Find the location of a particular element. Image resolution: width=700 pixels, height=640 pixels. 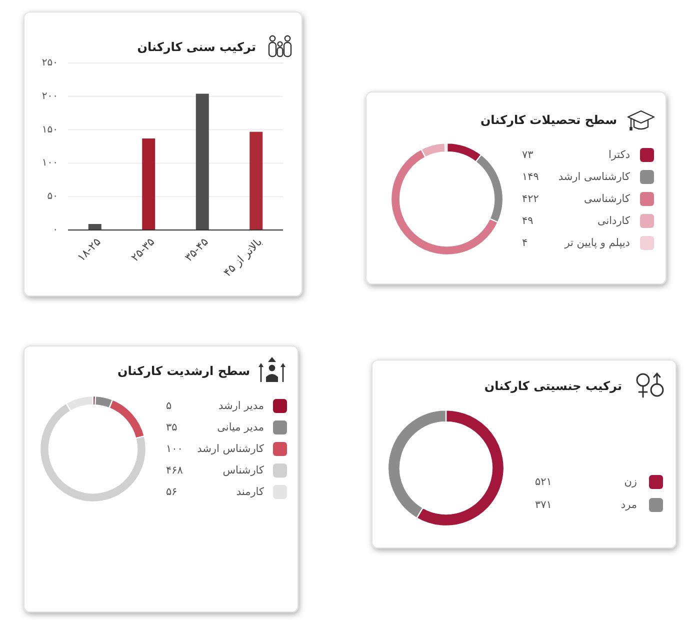

data-label: ۵۶ is located at coordinates (172, 492).